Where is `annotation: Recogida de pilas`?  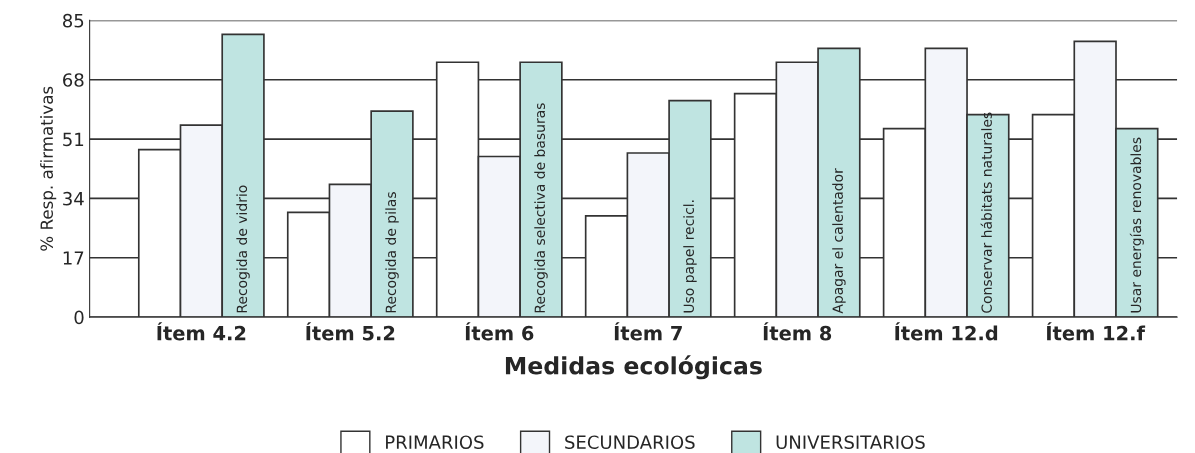
annotation: Recogida de pilas is located at coordinates (392, 252).